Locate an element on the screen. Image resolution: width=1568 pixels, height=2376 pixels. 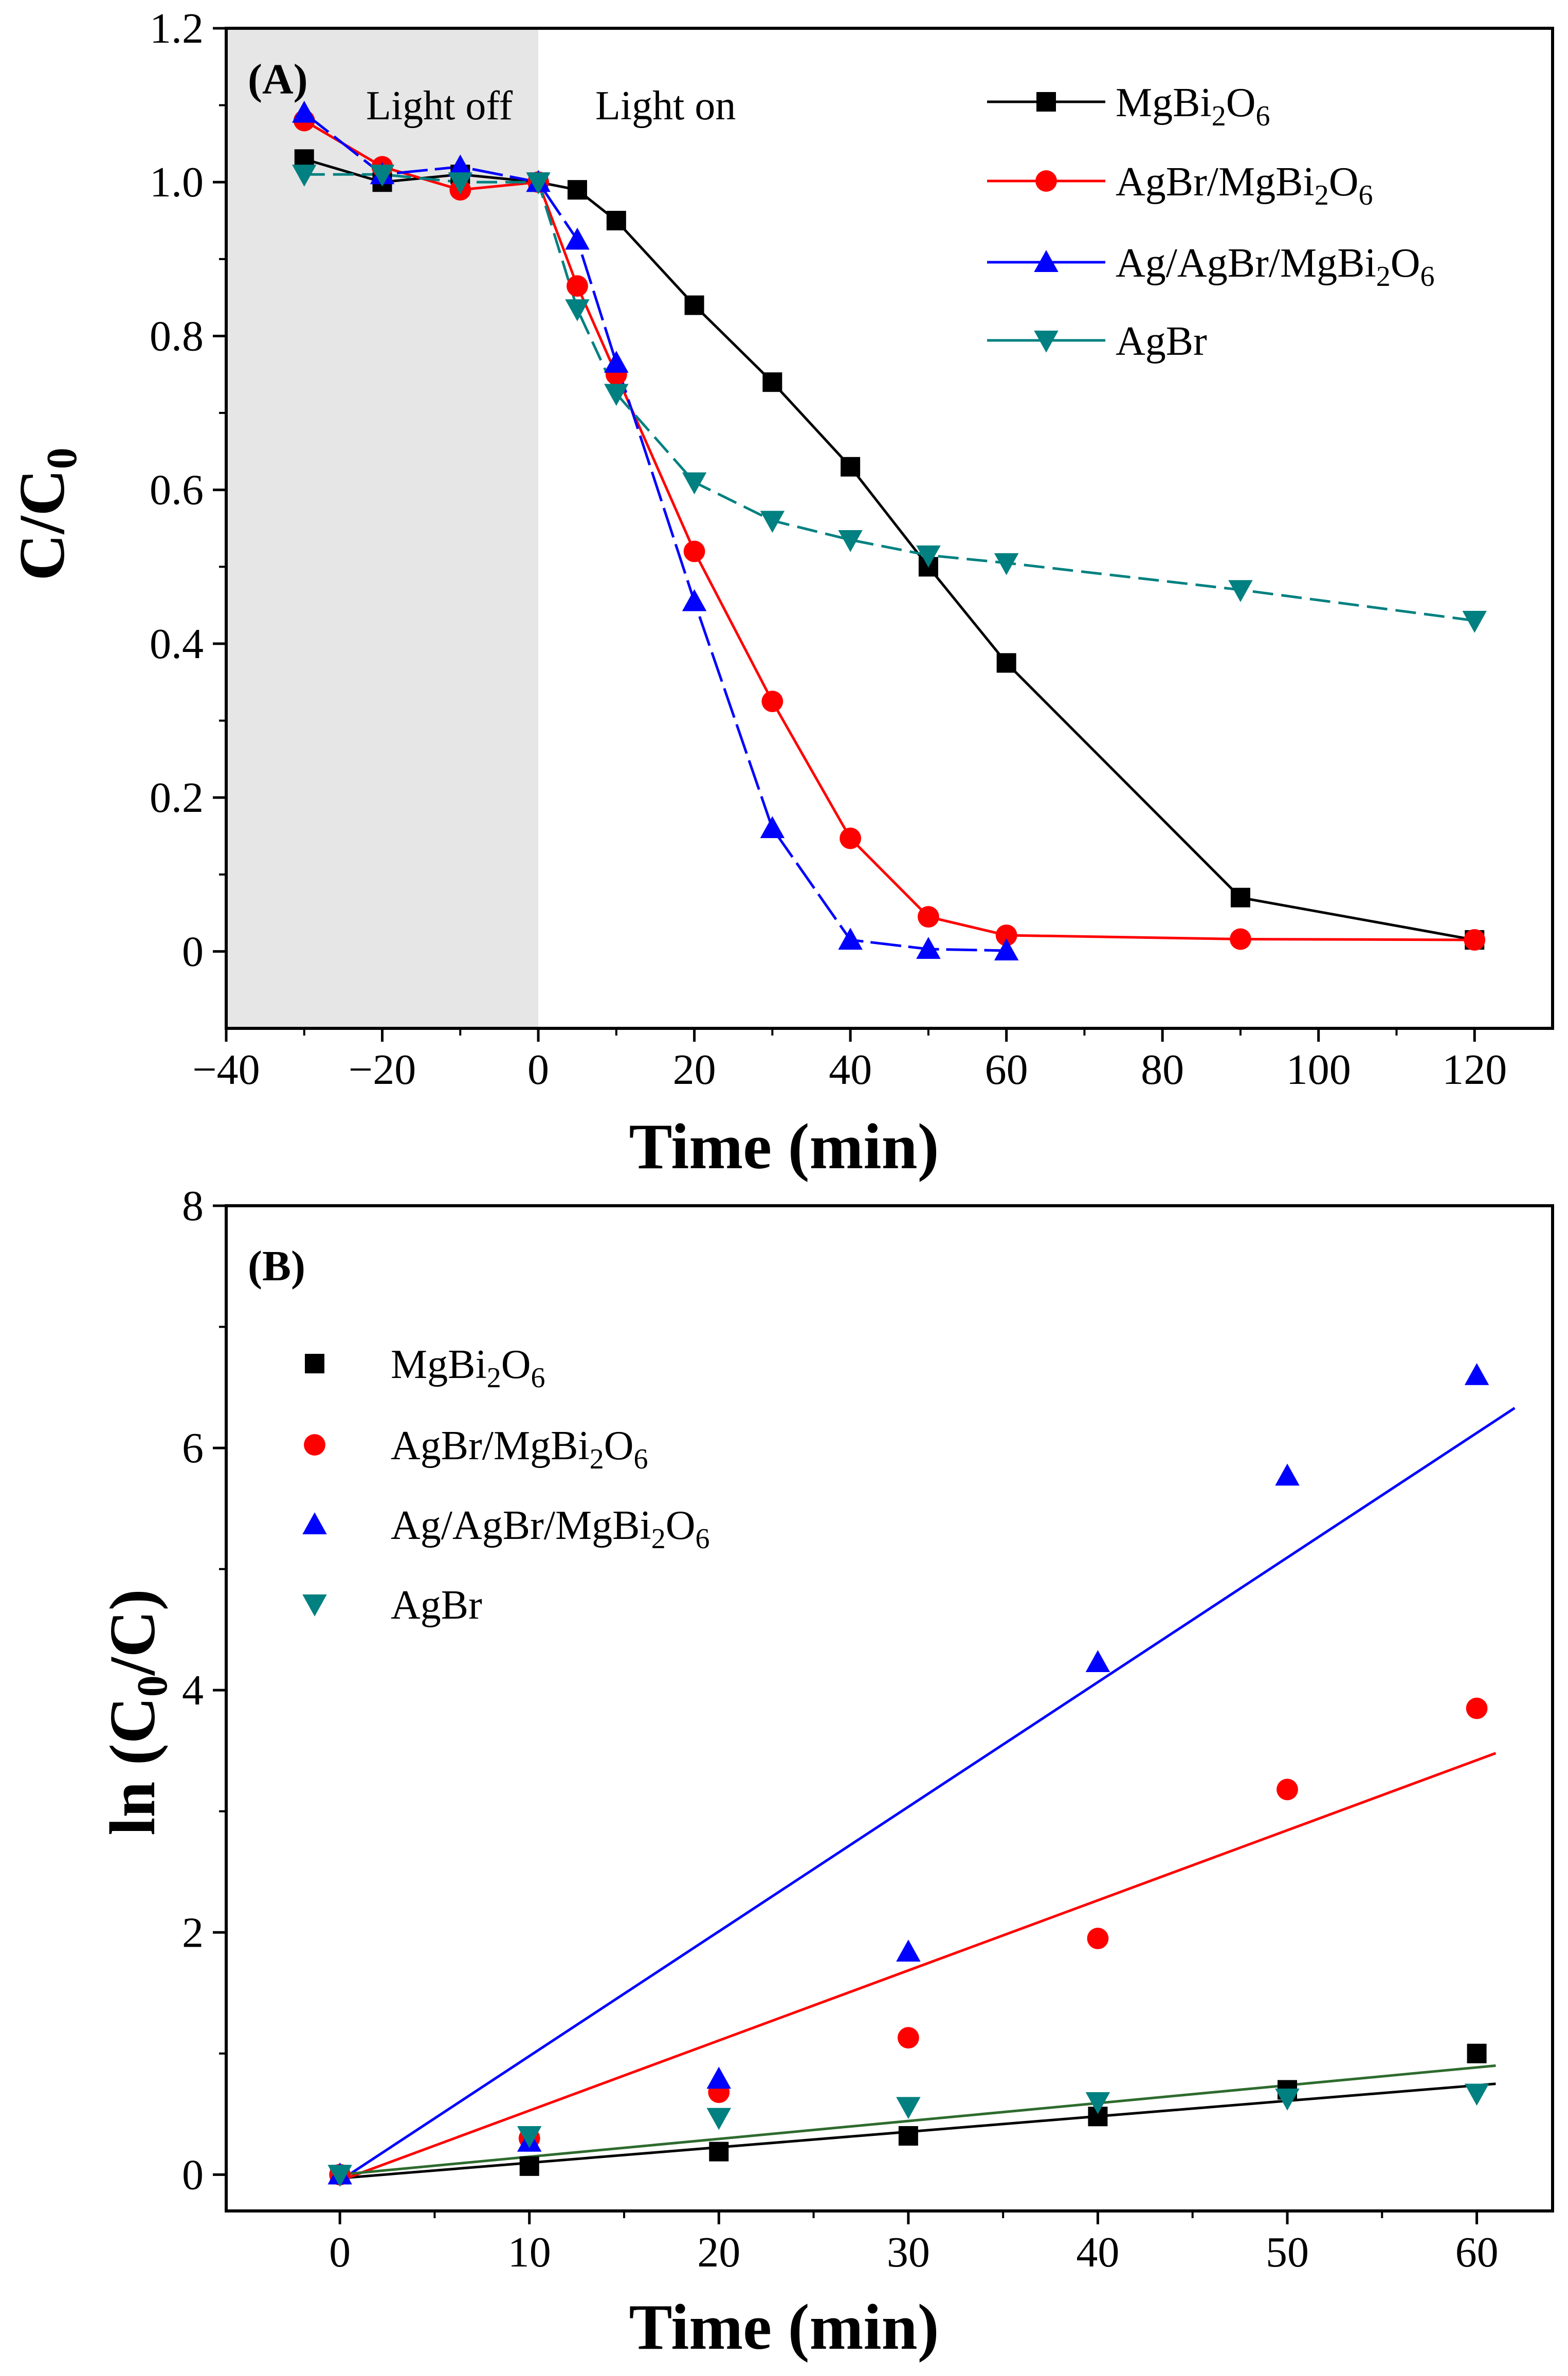
a-y-tick-label: 0.6 is located at coordinates (177, 490).